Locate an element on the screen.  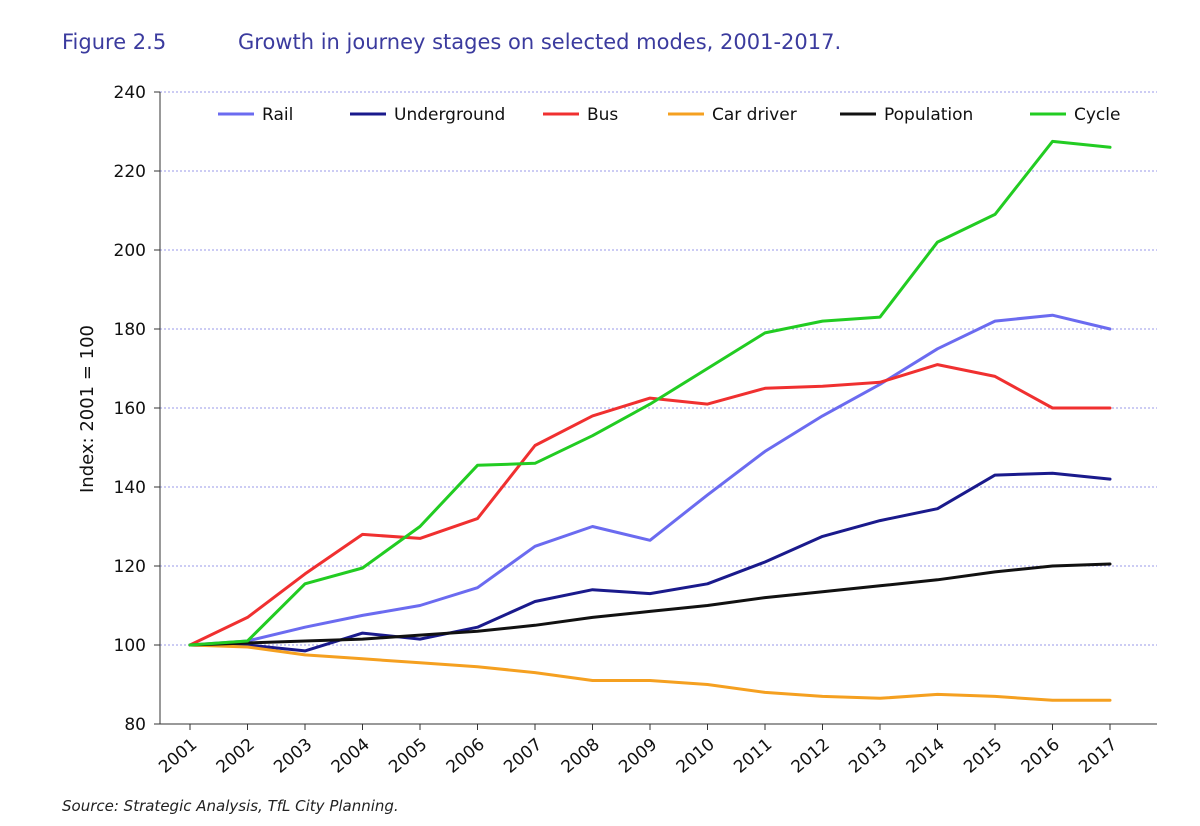
series-line-population is located at coordinates (650, 604).